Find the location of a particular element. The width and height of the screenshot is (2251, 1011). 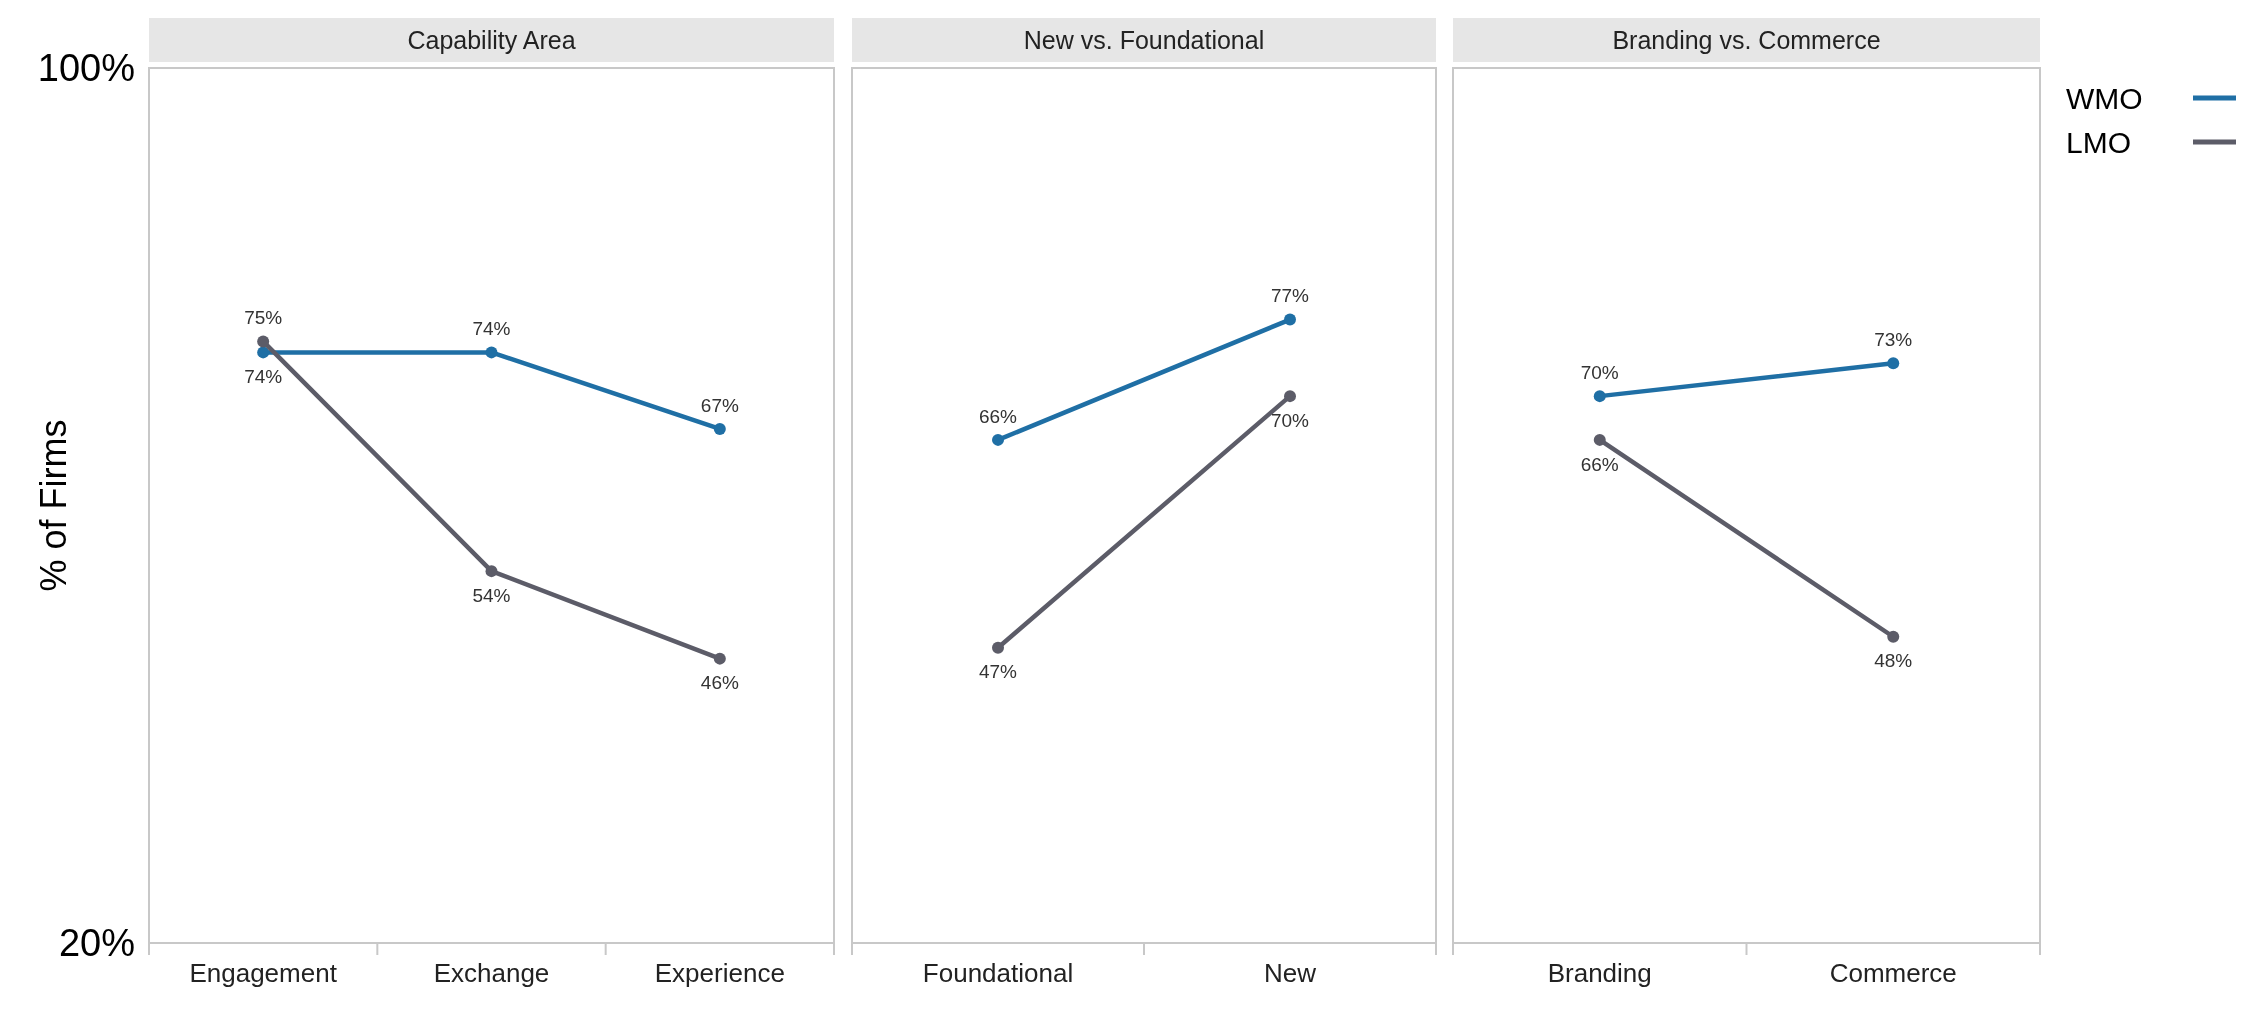

y-axis-title: % of Firms is located at coordinates (53, 505).